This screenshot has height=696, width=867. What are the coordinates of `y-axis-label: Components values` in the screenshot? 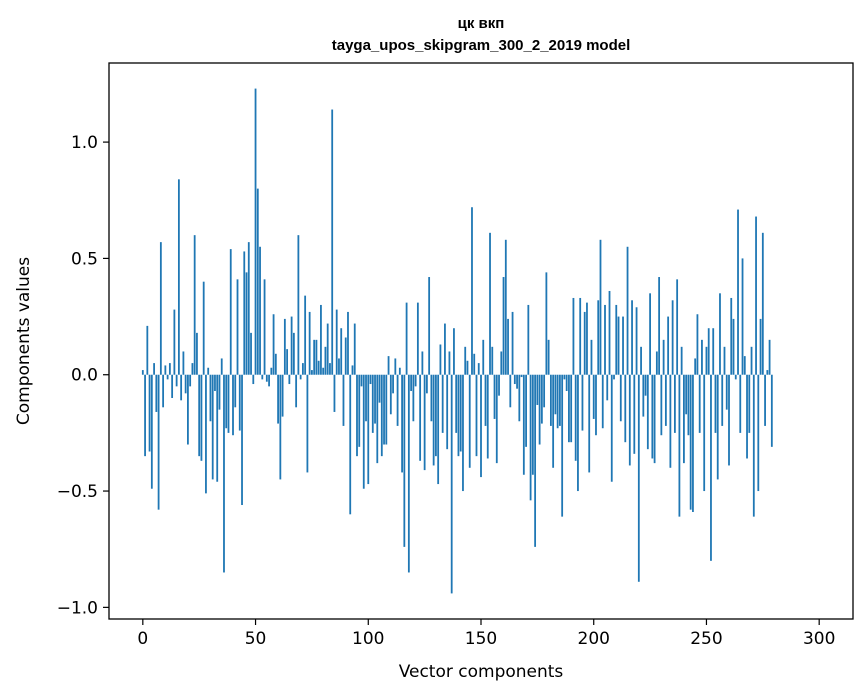 It's located at (24, 341).